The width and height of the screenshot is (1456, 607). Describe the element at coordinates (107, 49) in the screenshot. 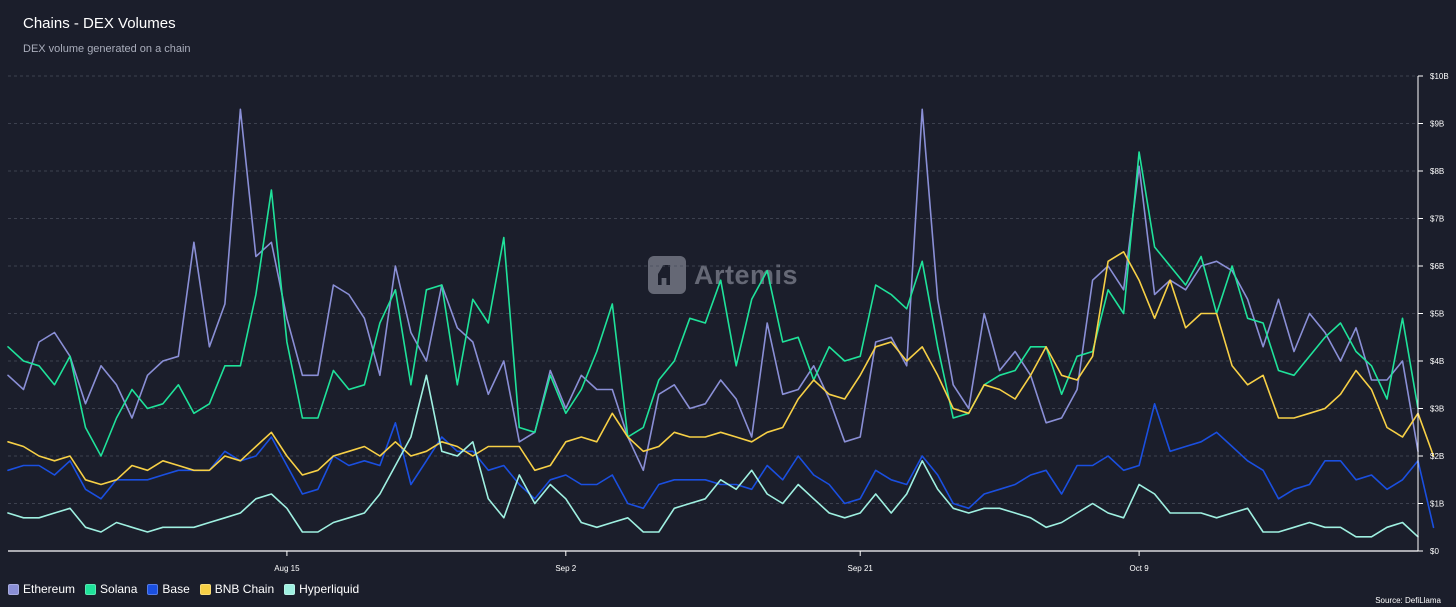

I see `chart-subtitle: DEX volume generated on a chain` at that location.